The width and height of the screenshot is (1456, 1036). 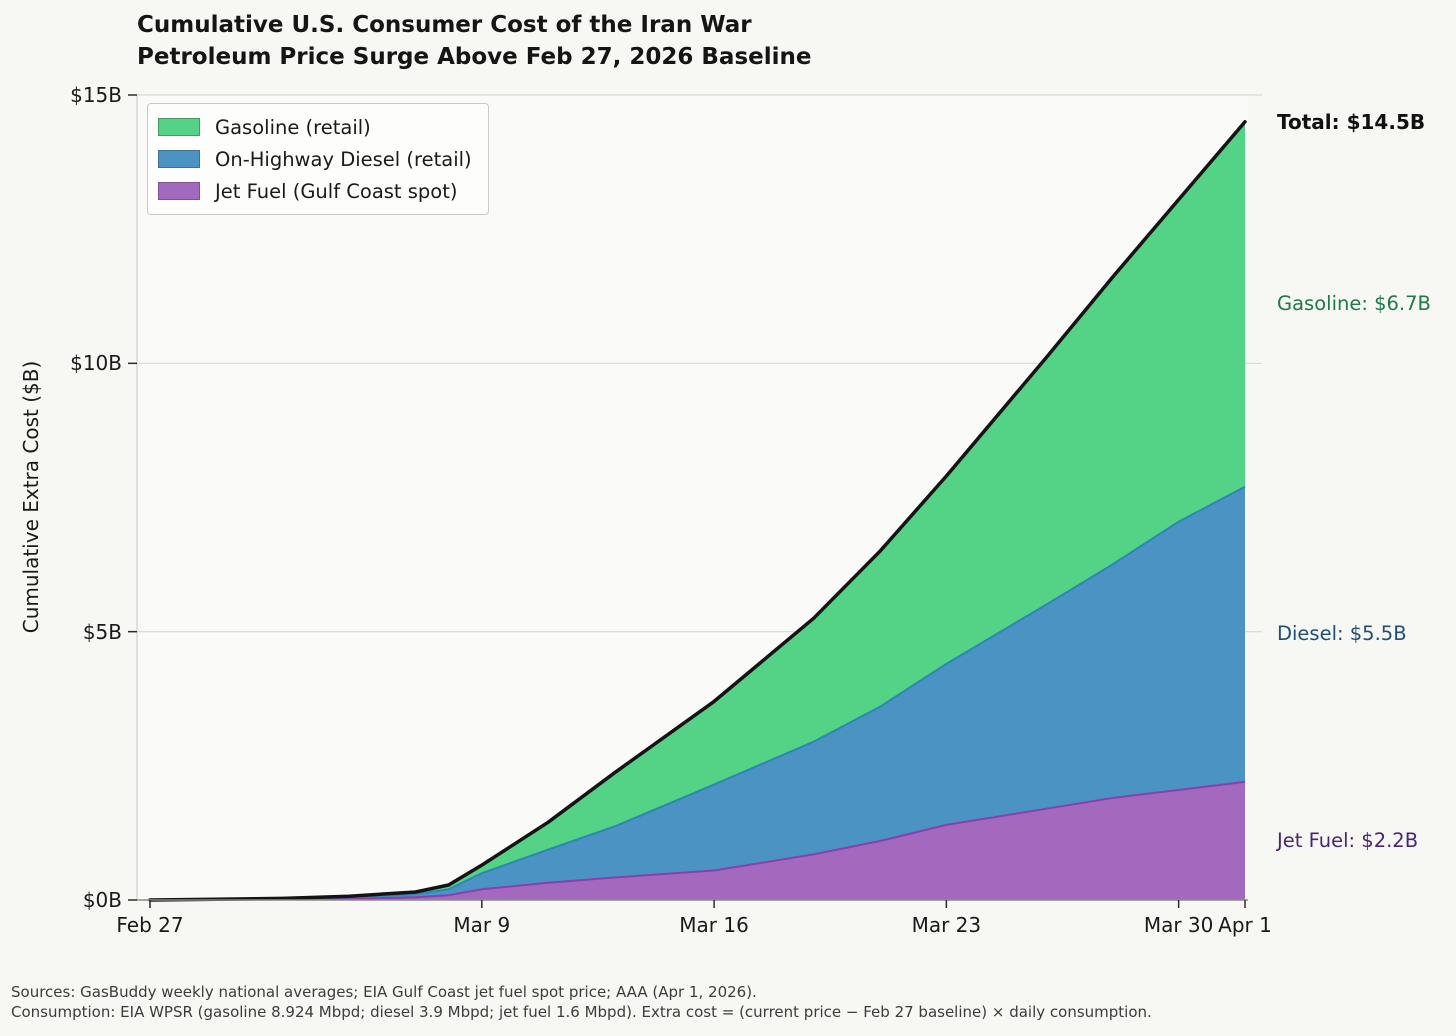 What do you see at coordinates (1351, 121) in the screenshot?
I see `value-annotation: Total: $14.5B` at bounding box center [1351, 121].